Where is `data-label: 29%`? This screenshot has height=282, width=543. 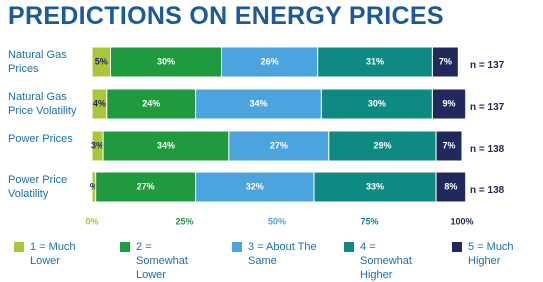
data-label: 29% is located at coordinates (382, 145).